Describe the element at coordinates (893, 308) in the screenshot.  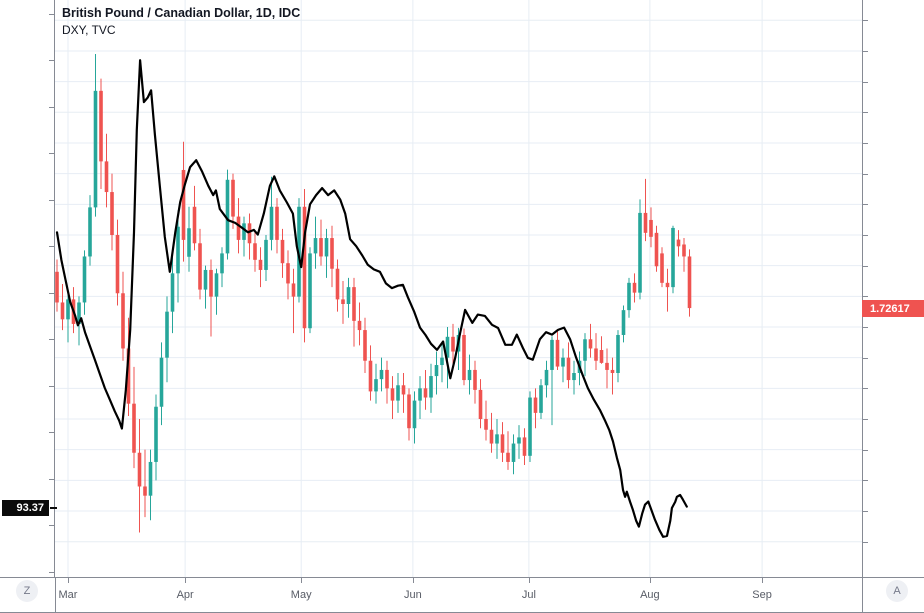
I see `last-price-label-right: 1.72617` at that location.